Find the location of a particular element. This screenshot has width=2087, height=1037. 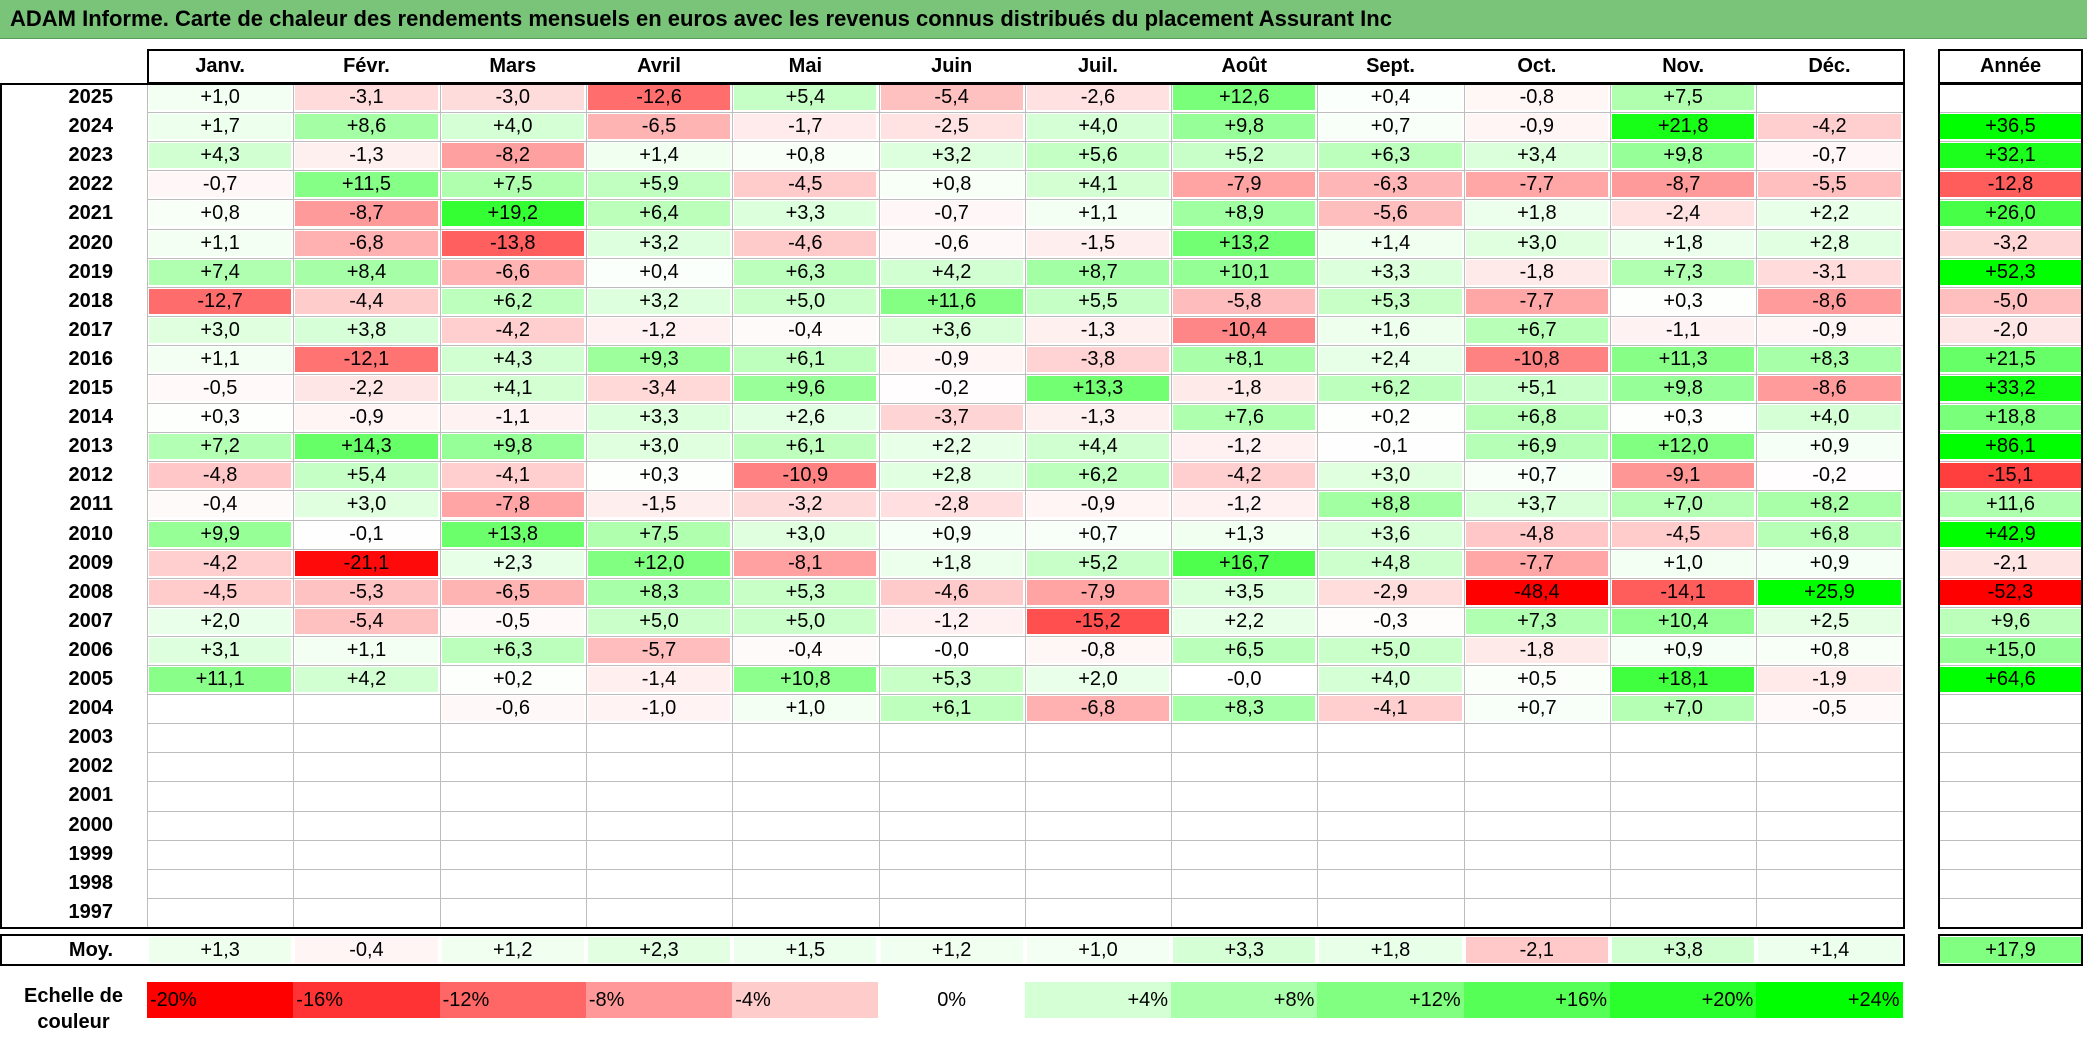

row-year-label: 2017 is located at coordinates (91, 329).